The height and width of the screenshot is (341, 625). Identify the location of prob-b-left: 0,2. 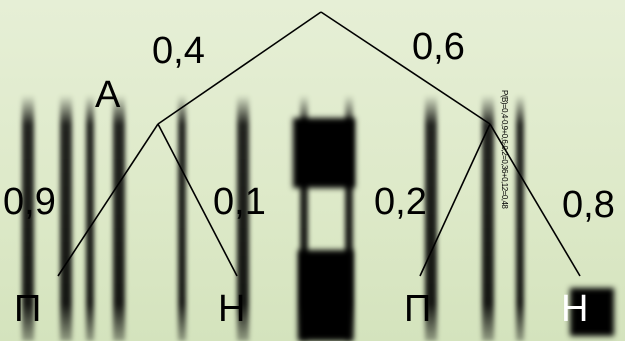
(400, 202).